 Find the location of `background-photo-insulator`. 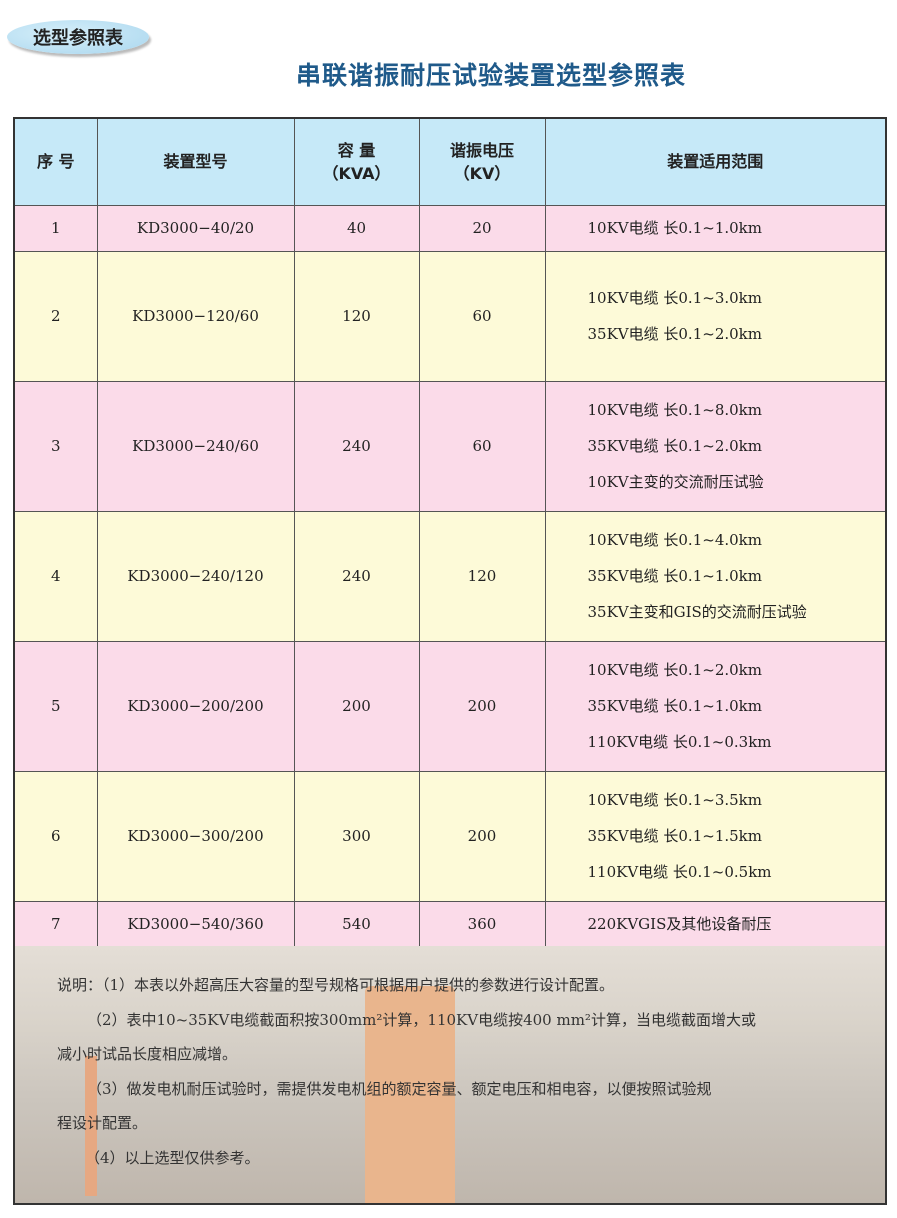

background-photo-insulator is located at coordinates (410, 1094).